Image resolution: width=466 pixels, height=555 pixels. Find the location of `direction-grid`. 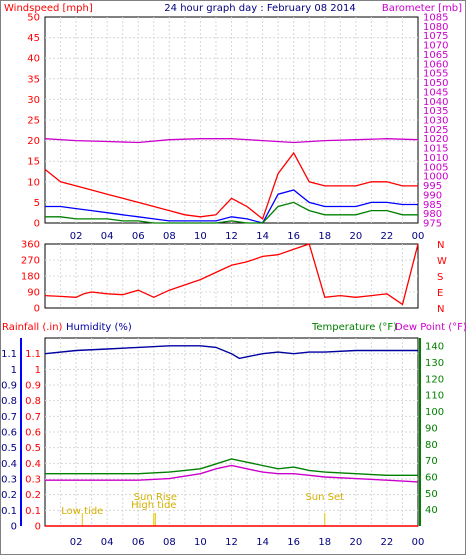

direction-grid is located at coordinates (231, 276).